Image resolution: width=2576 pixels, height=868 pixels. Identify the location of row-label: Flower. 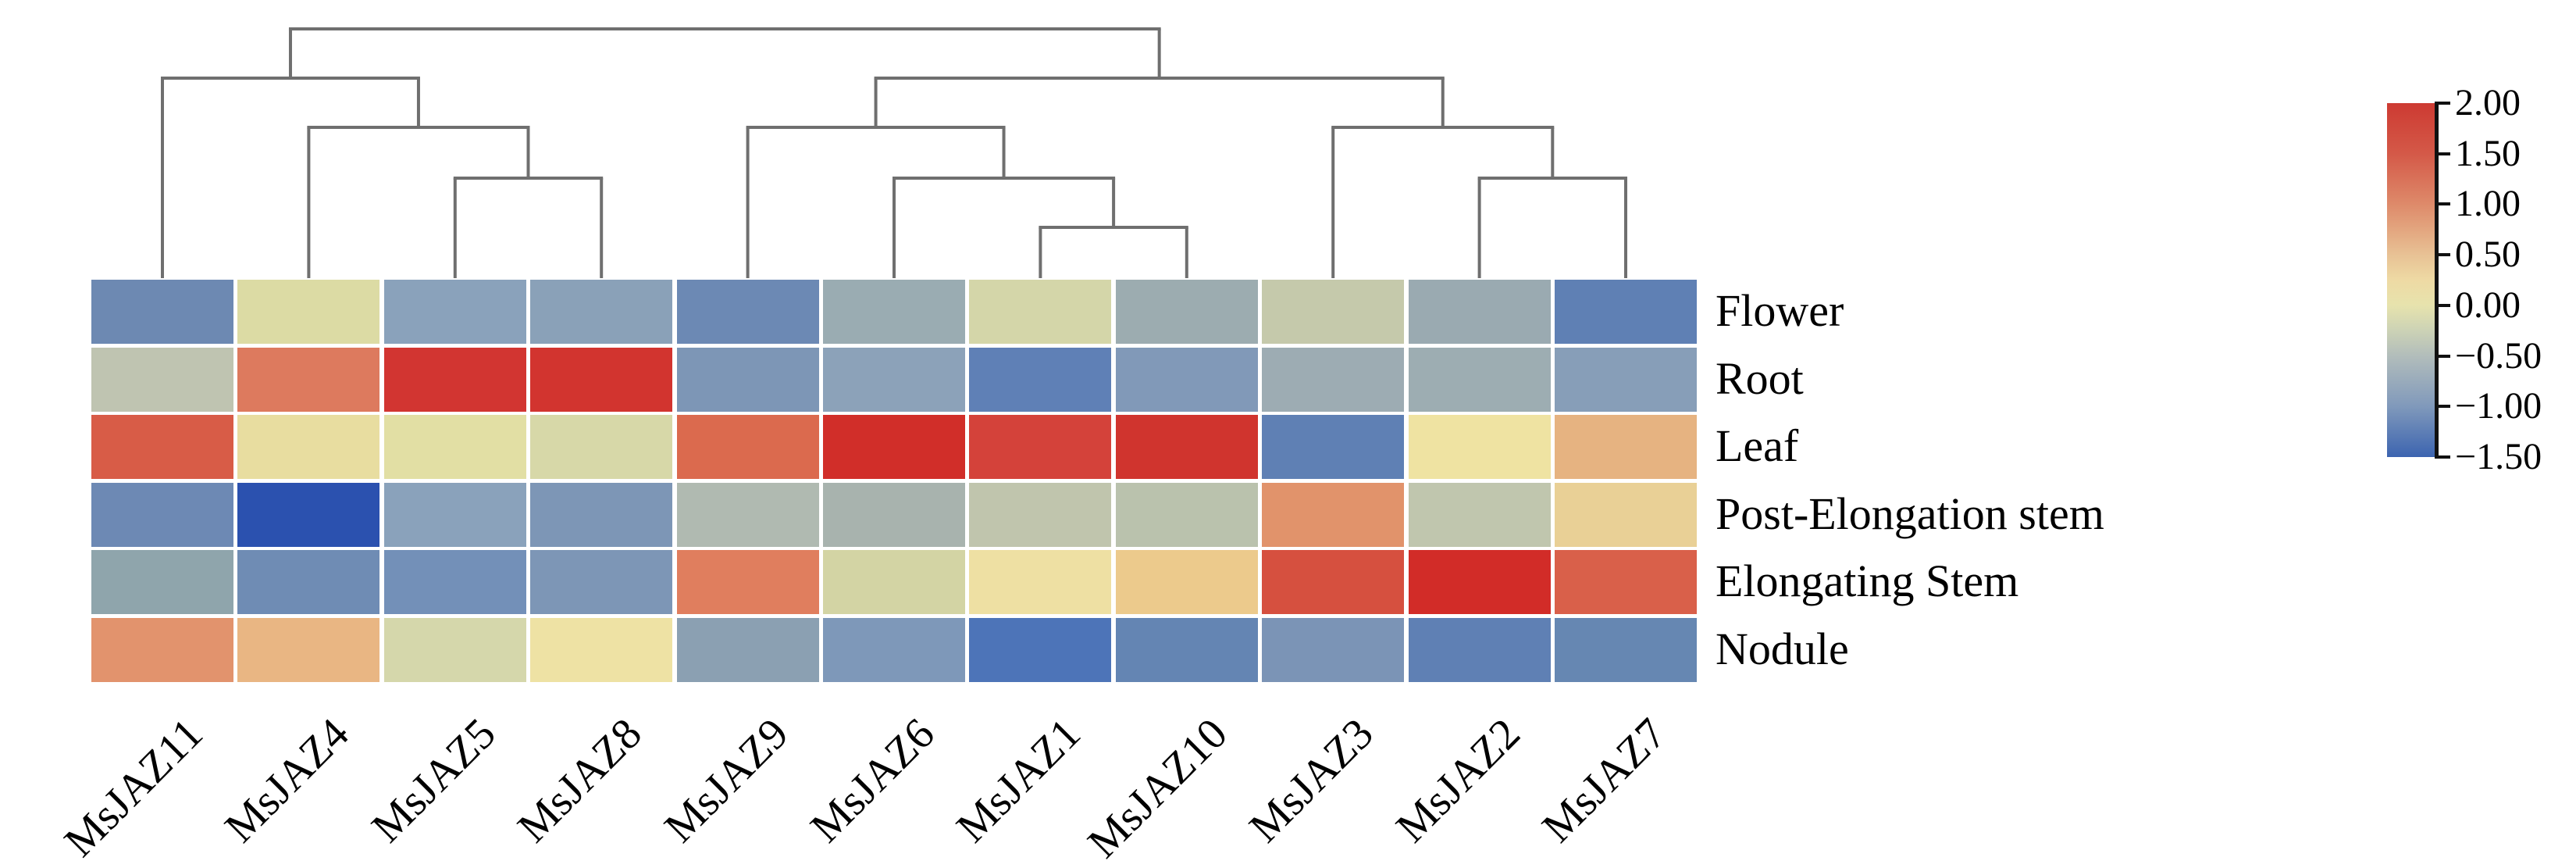
(1780, 310).